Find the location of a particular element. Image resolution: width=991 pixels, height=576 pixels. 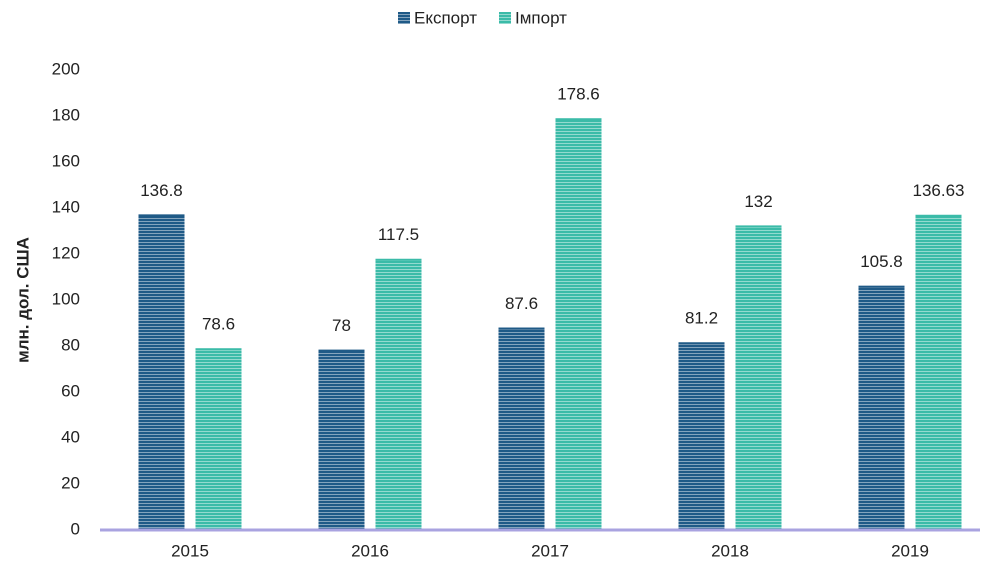

data-label: 132 is located at coordinates (758, 201).